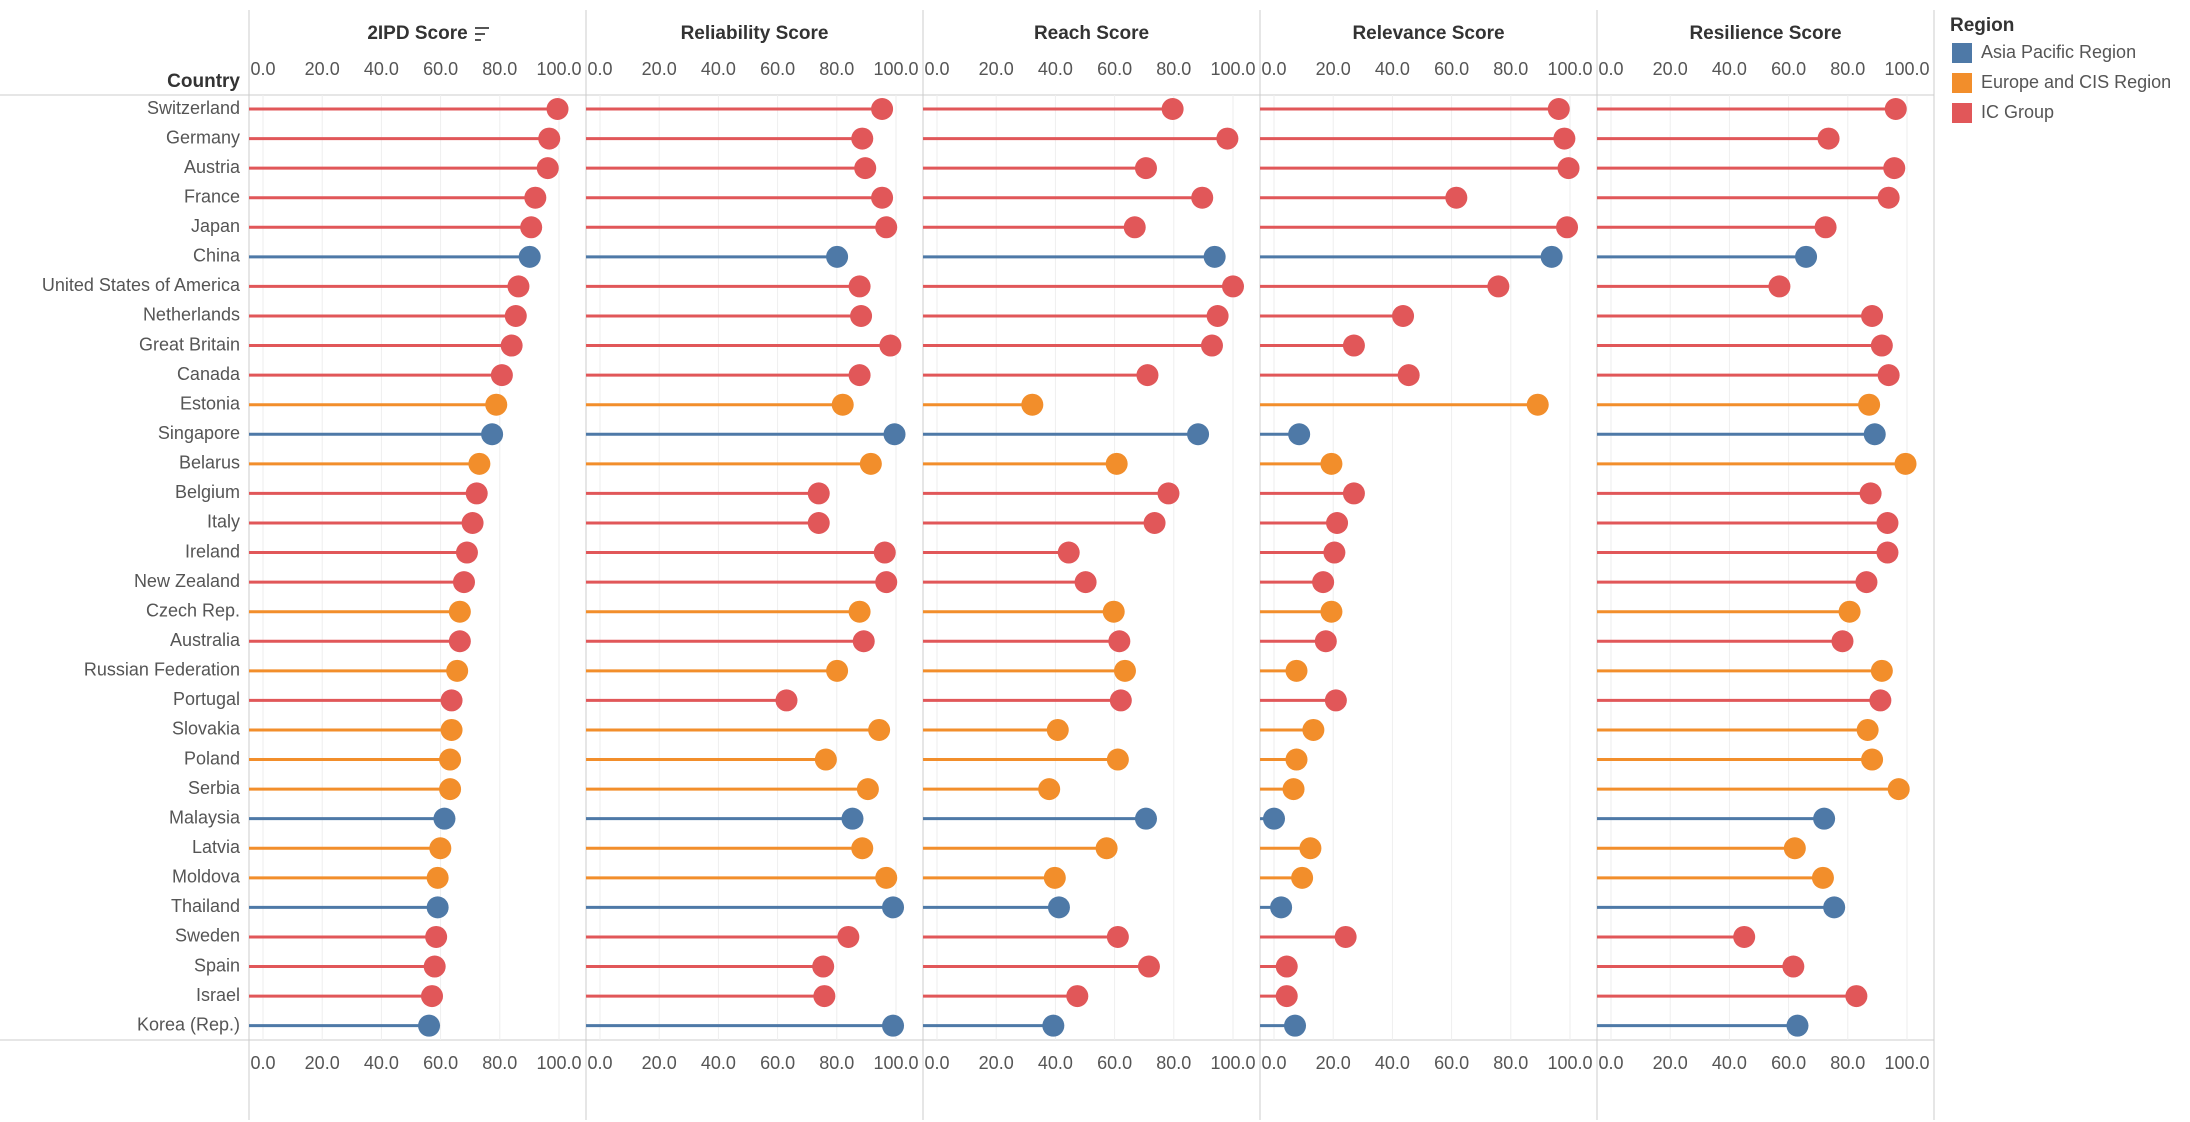 The image size is (2190, 1122). I want to click on row-header: Country, so click(203, 81).